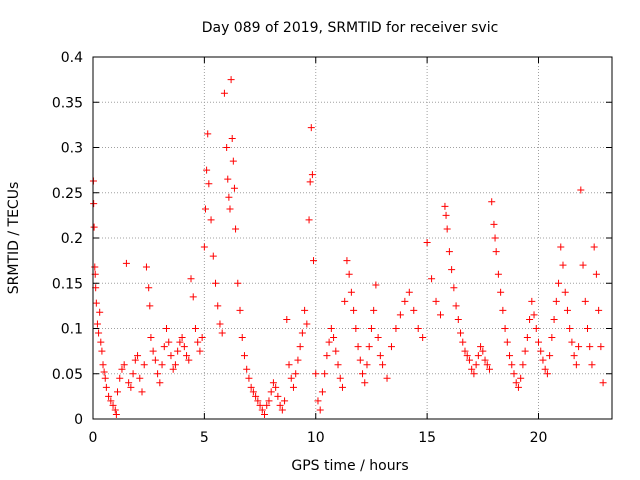  Describe the element at coordinates (204, 438) in the screenshot. I see `x-tick-label: 5` at that location.